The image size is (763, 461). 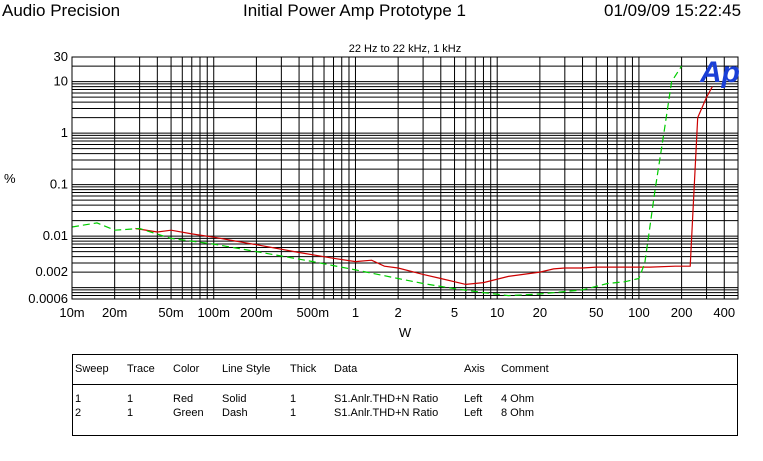 I want to click on x-tick-label: 100, so click(x=639, y=312).